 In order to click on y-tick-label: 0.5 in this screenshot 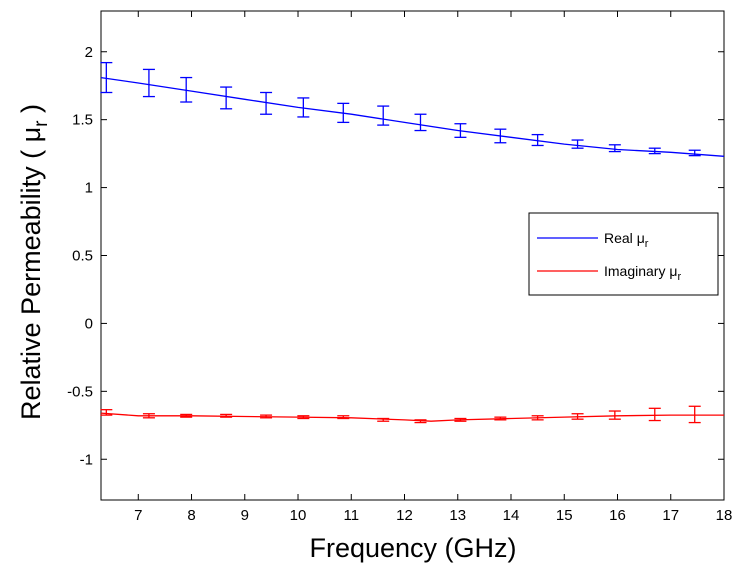, I will do `click(82, 256)`.